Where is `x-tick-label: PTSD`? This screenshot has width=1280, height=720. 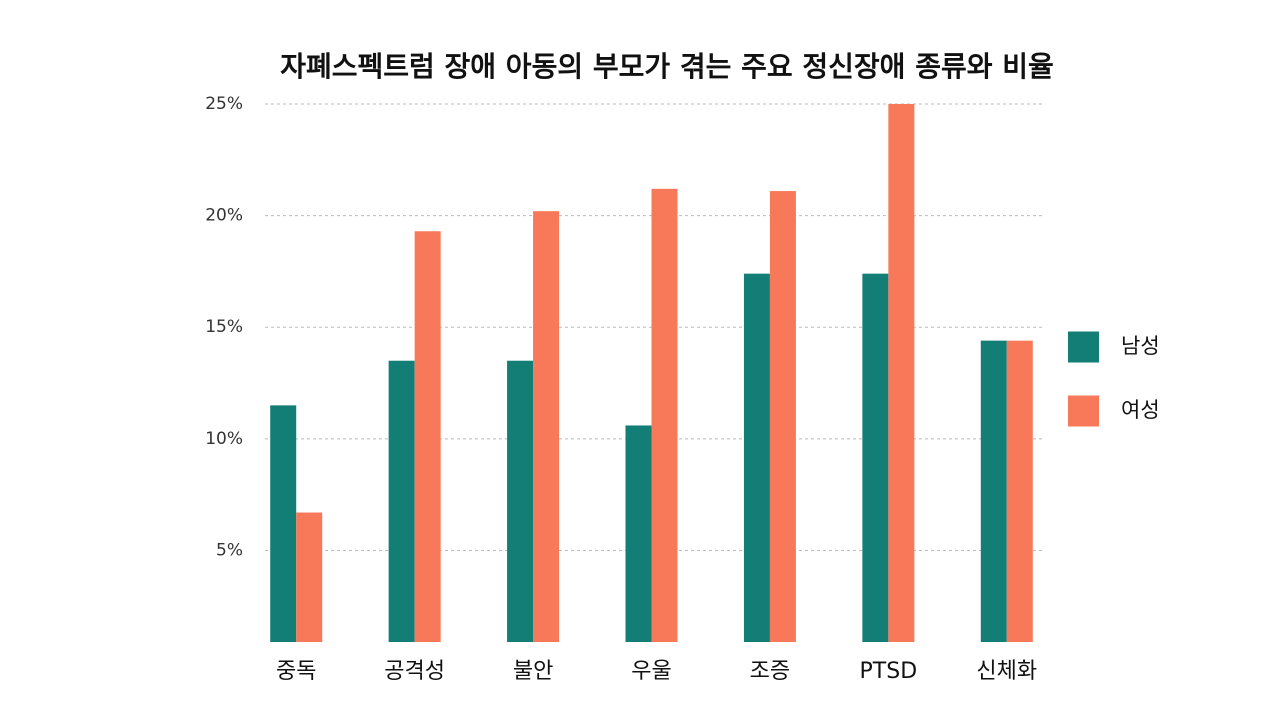 x-tick-label: PTSD is located at coordinates (889, 671).